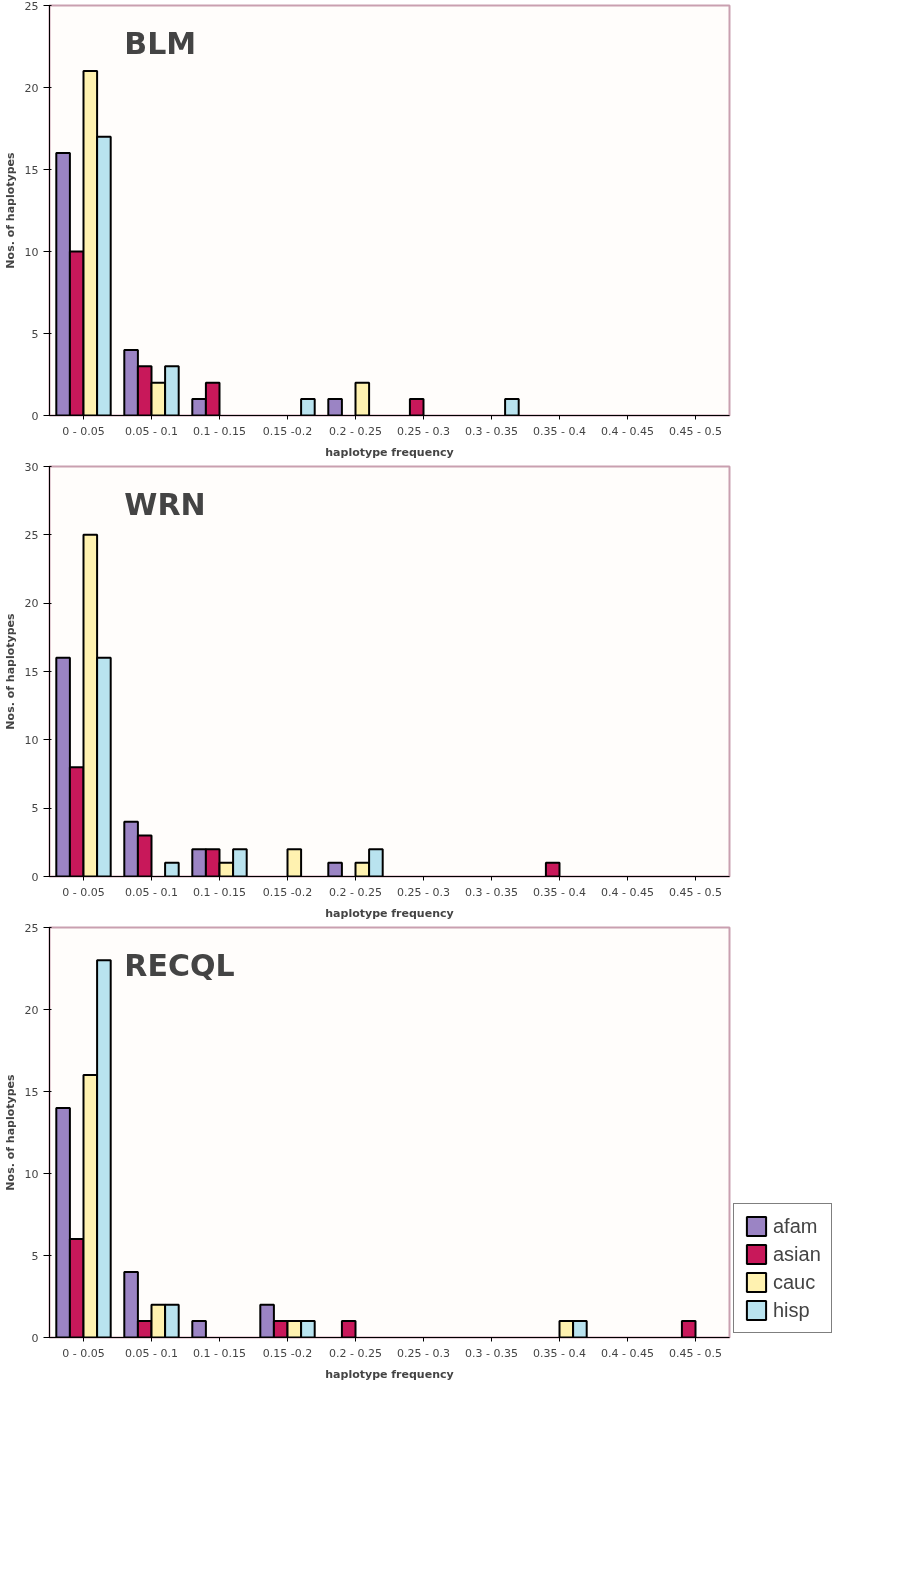 The height and width of the screenshot is (1588, 898). I want to click on y-tick-label: 30, so click(31, 467).